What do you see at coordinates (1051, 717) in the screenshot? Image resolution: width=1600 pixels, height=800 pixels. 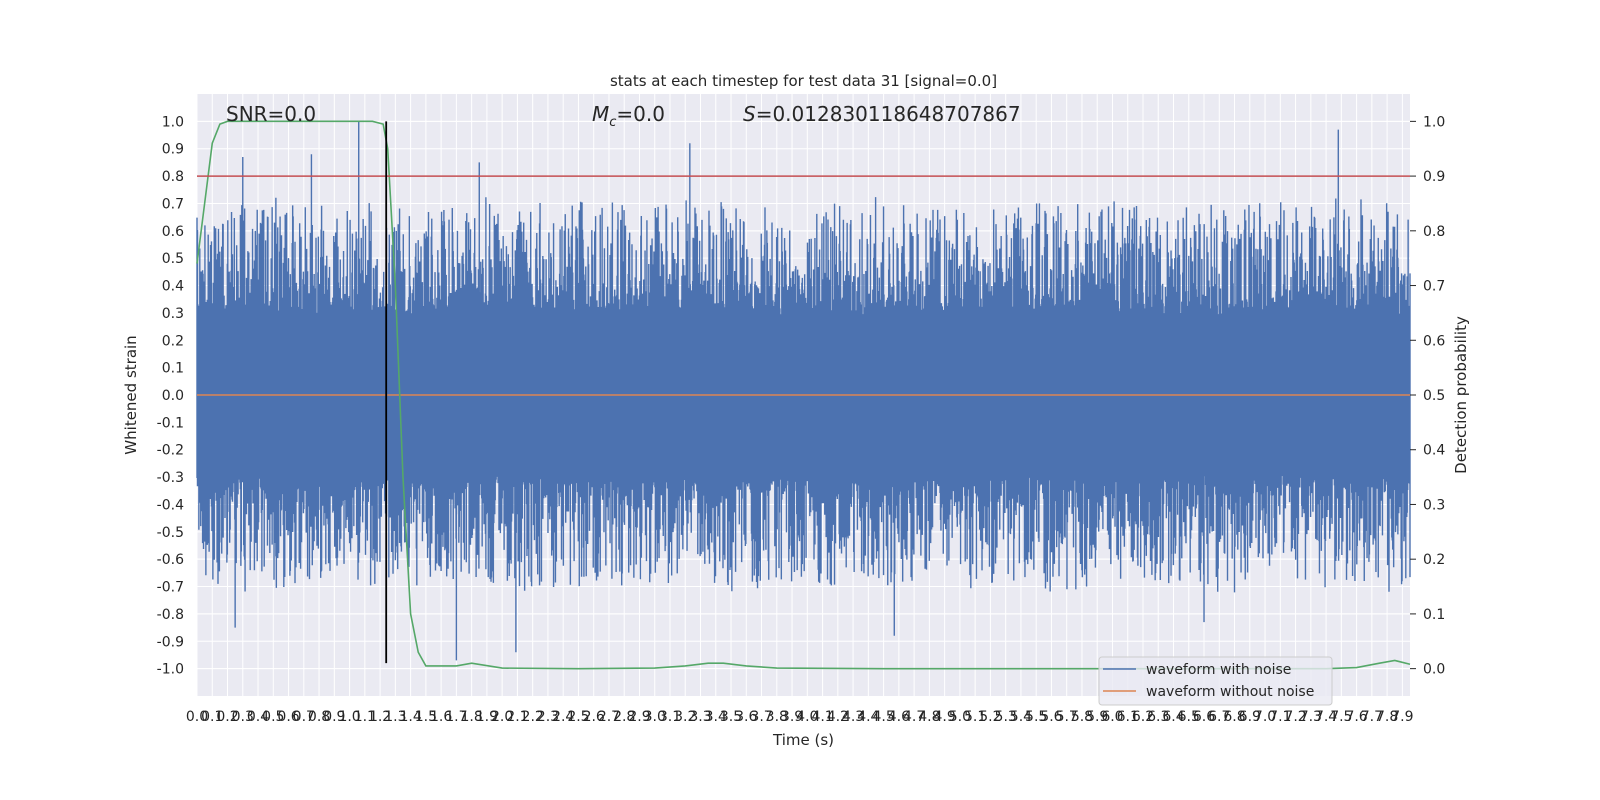 I see `x-tick-label: 5.6` at bounding box center [1051, 717].